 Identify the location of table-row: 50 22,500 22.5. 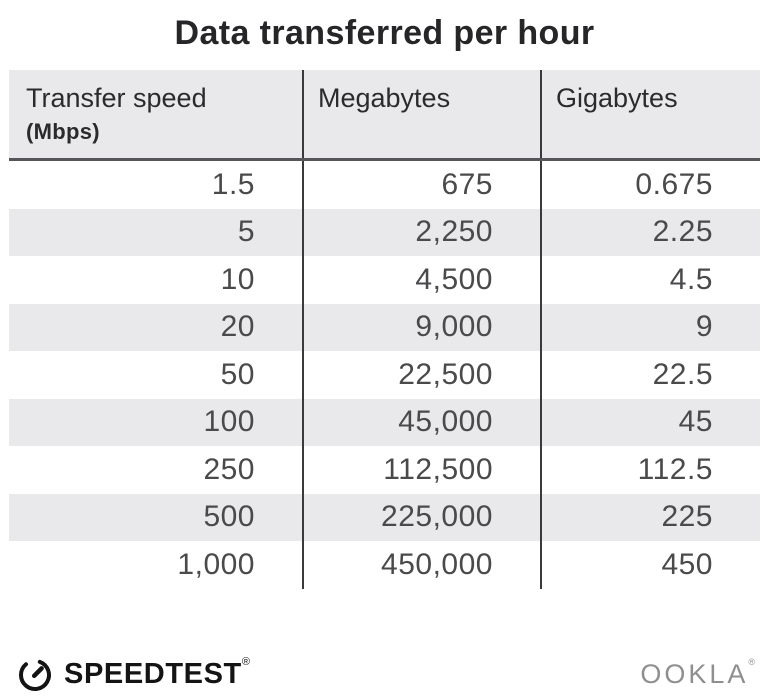
(384, 375).